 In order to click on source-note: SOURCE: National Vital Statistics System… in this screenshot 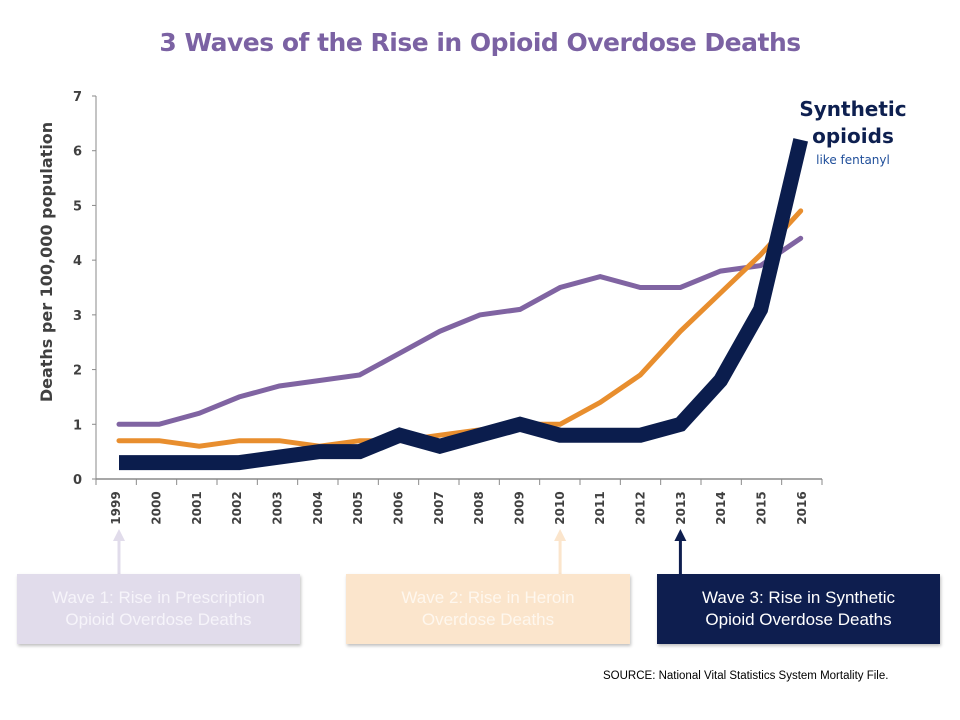, I will do `click(746, 676)`.